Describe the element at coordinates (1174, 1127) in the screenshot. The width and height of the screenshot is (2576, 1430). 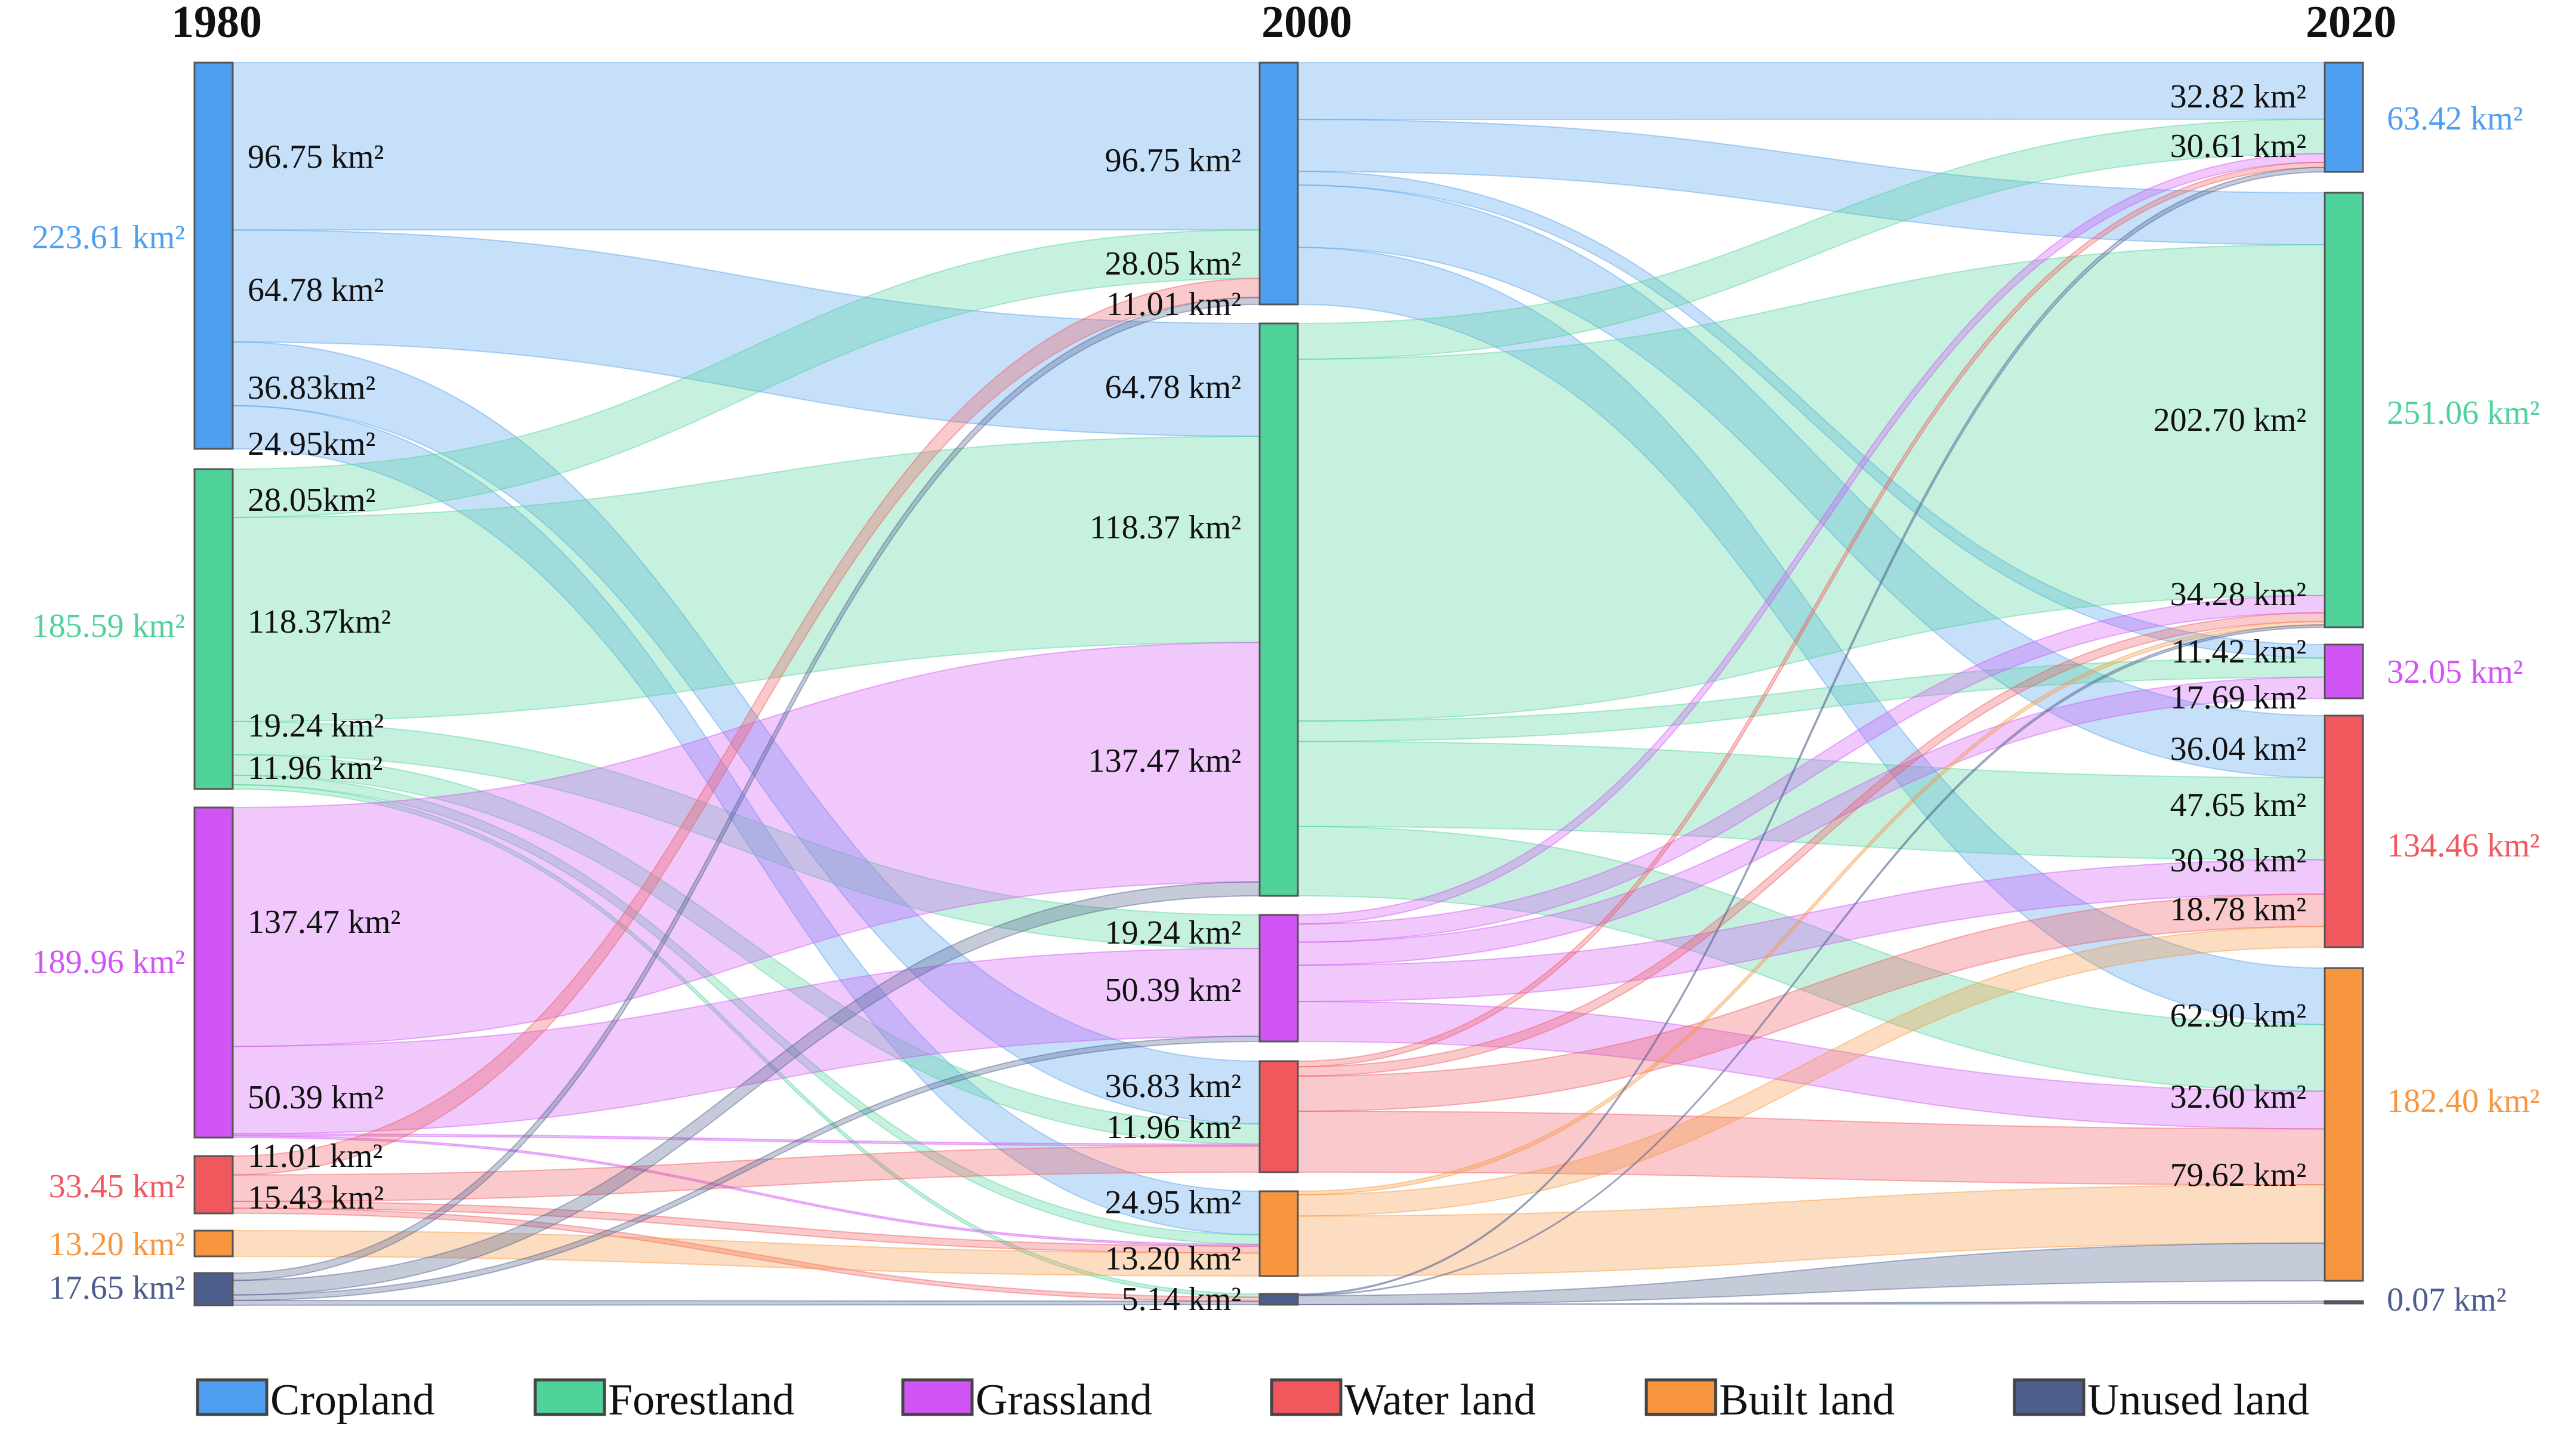
I see `flow-label-2000-water-1: 11.96 km²` at that location.